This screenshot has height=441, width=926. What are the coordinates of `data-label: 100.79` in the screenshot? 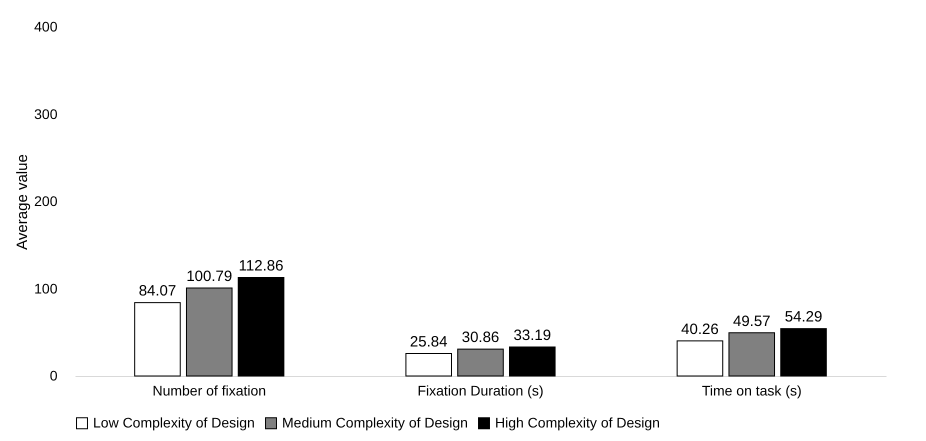 It's located at (209, 277).